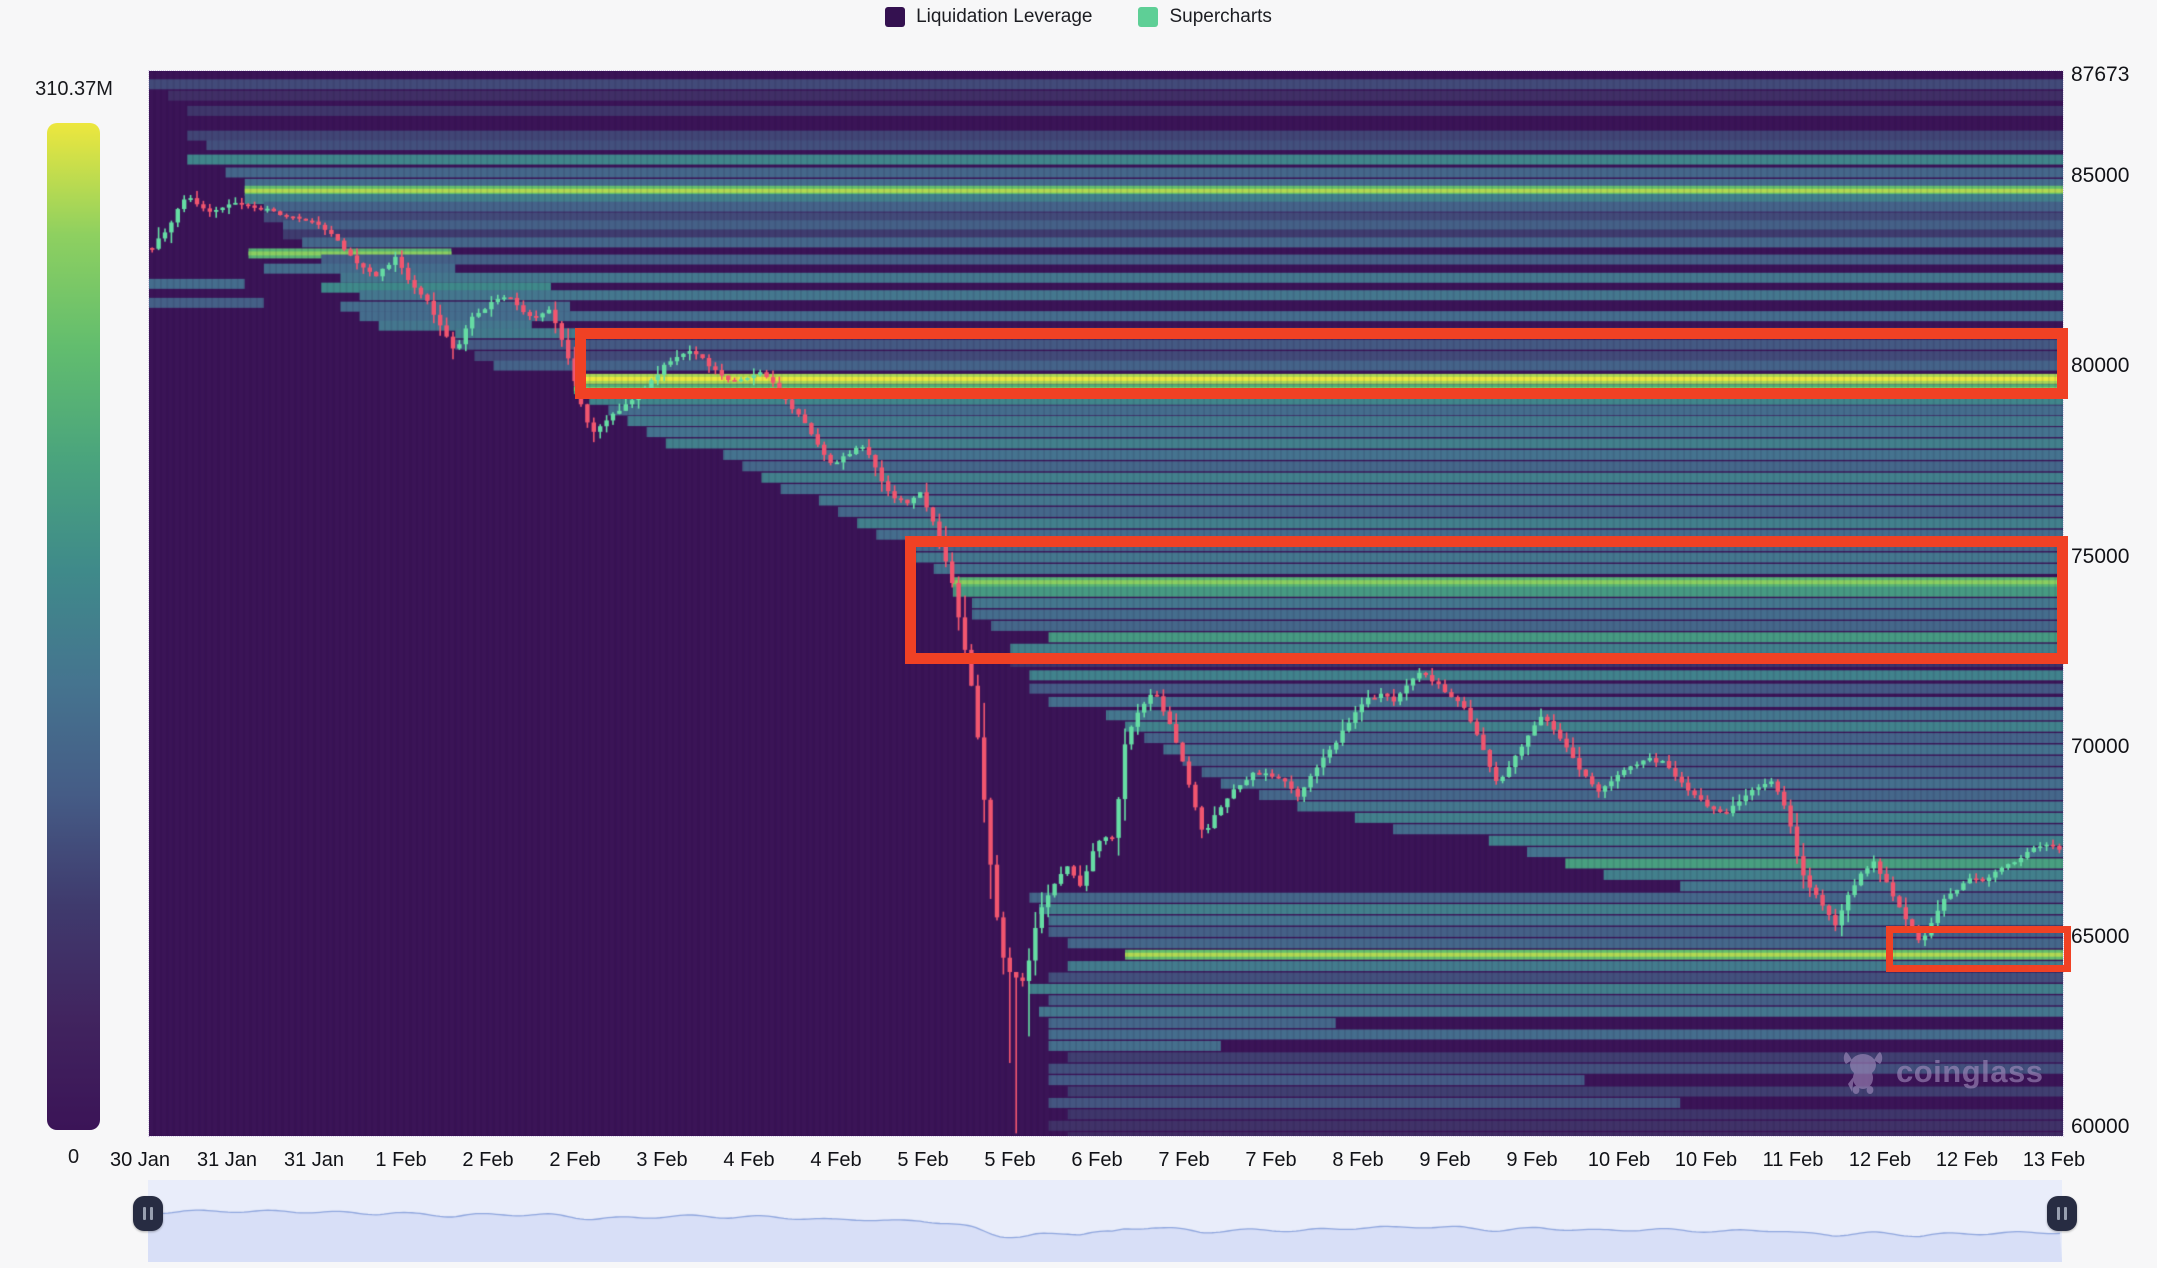  What do you see at coordinates (401, 1160) in the screenshot?
I see `date-axis-label: 1 Feb` at bounding box center [401, 1160].